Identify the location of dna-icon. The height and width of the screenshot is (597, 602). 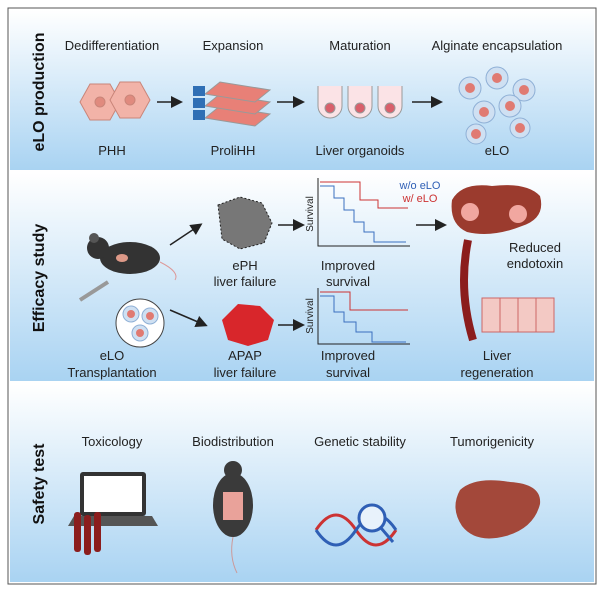
(356, 525).